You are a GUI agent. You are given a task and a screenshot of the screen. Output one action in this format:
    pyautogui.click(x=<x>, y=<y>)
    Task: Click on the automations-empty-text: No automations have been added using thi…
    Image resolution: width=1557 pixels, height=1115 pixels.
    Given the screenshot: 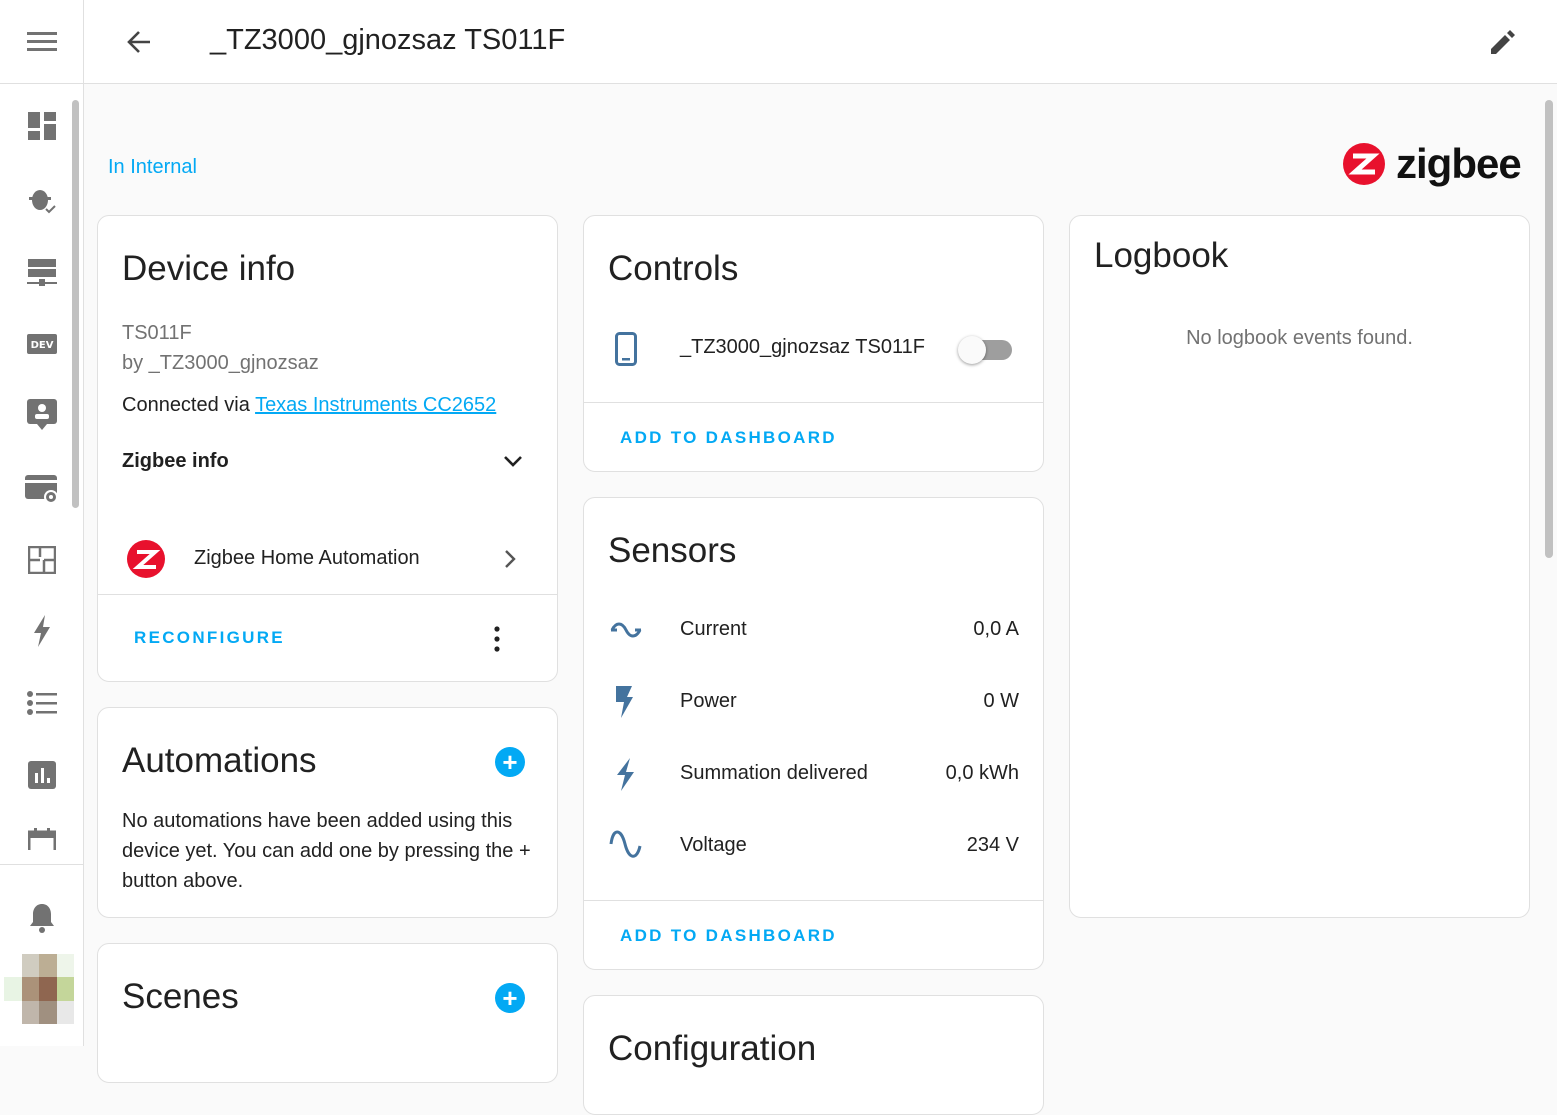 What is the action you would take?
    pyautogui.click(x=326, y=851)
    